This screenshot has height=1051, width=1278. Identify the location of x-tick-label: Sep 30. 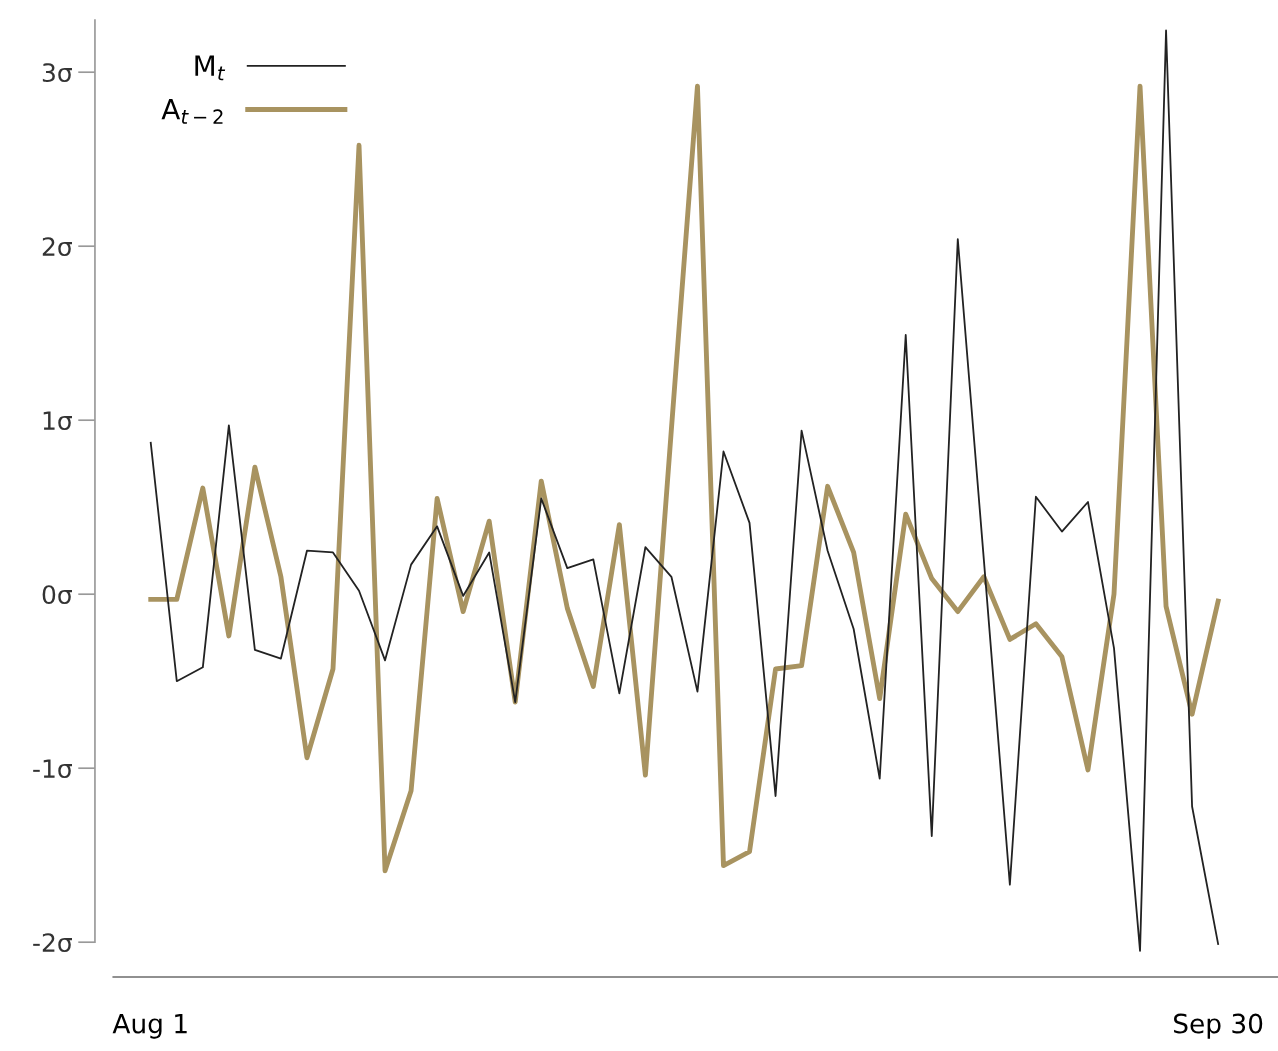
(1218, 1026).